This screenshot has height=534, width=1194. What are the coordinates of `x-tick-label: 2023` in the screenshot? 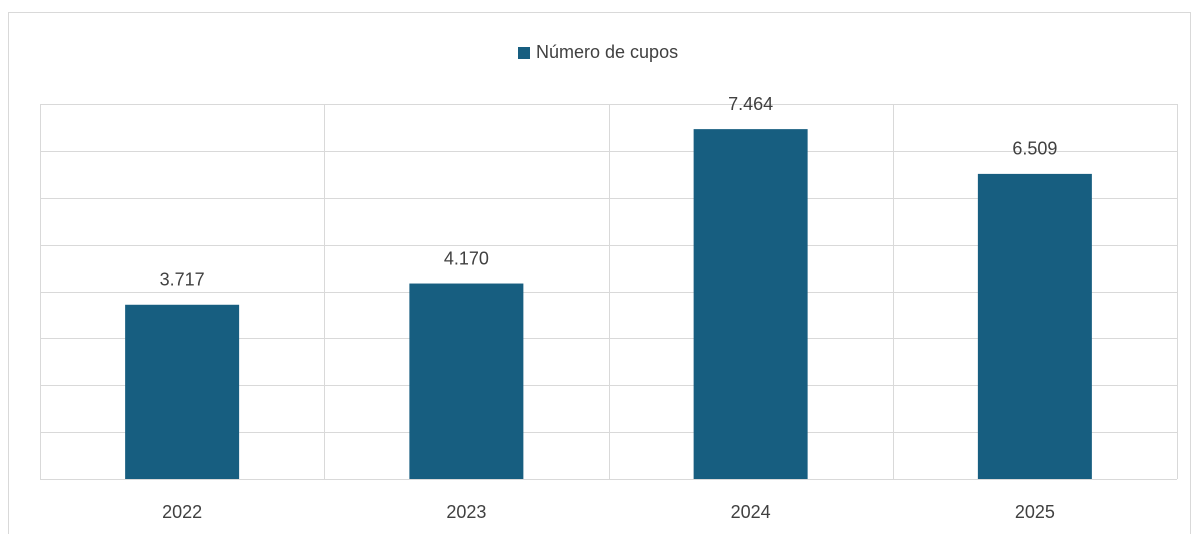 It's located at (466, 512).